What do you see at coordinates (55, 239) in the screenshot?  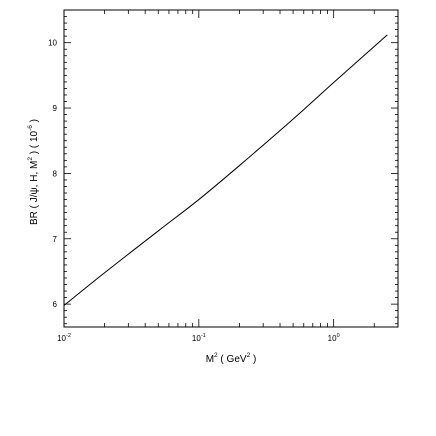 I see `y-tick-label: 7` at bounding box center [55, 239].